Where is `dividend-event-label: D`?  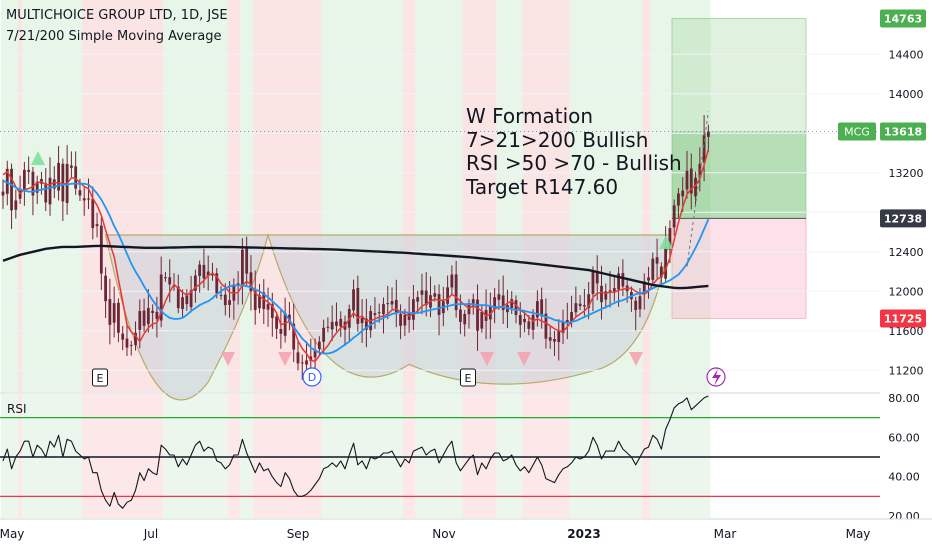
dividend-event-label: D is located at coordinates (312, 377).